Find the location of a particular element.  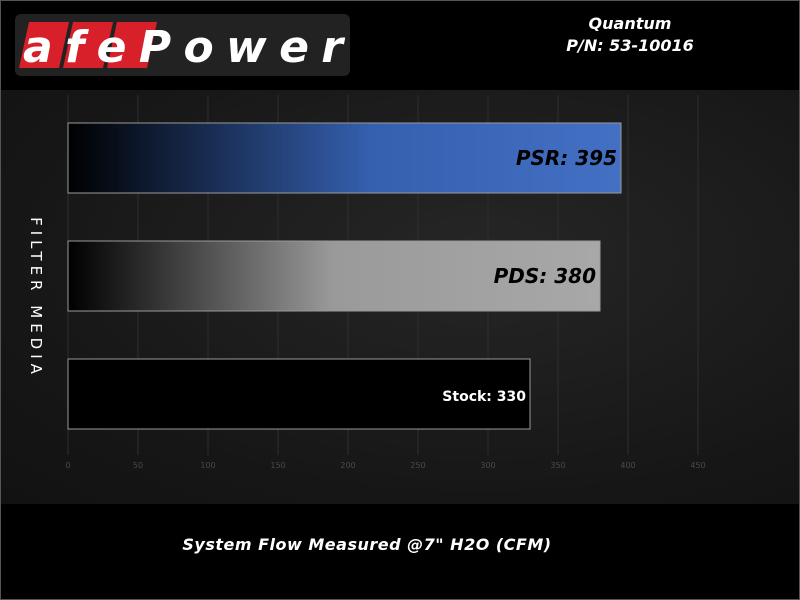

x-tick-label: 250 is located at coordinates (417, 465).